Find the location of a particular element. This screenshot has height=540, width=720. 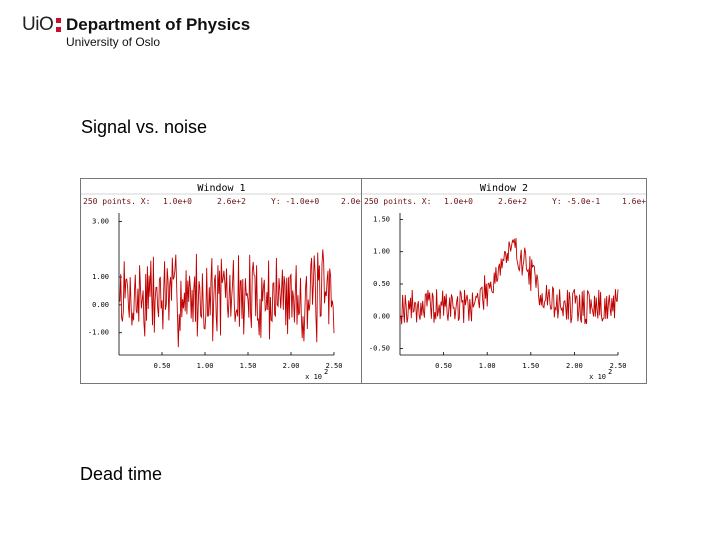

info-text-3: Y: -5.0e-1 is located at coordinates (576, 201).